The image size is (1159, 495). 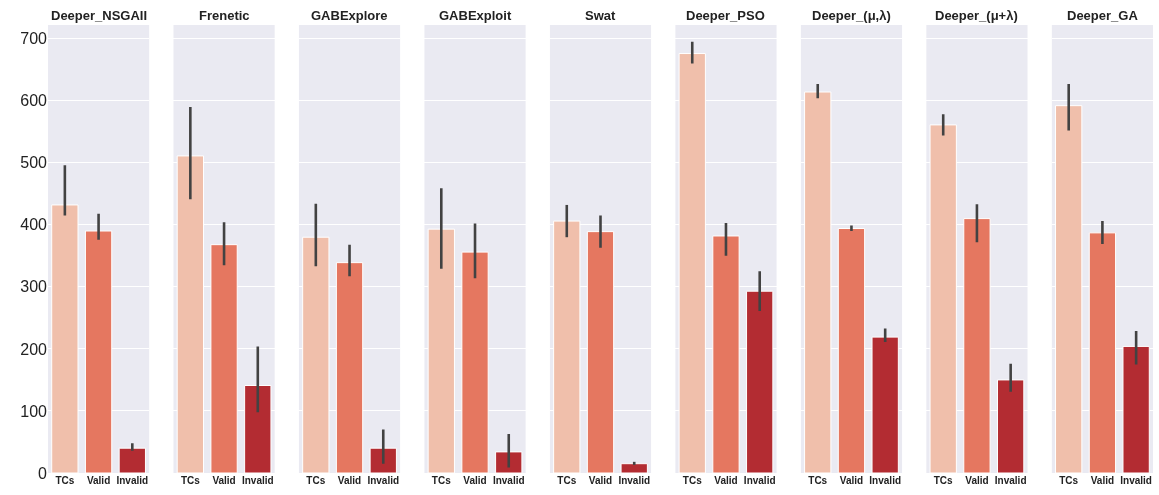 What do you see at coordinates (132, 460) in the screenshot?
I see `bar` at bounding box center [132, 460].